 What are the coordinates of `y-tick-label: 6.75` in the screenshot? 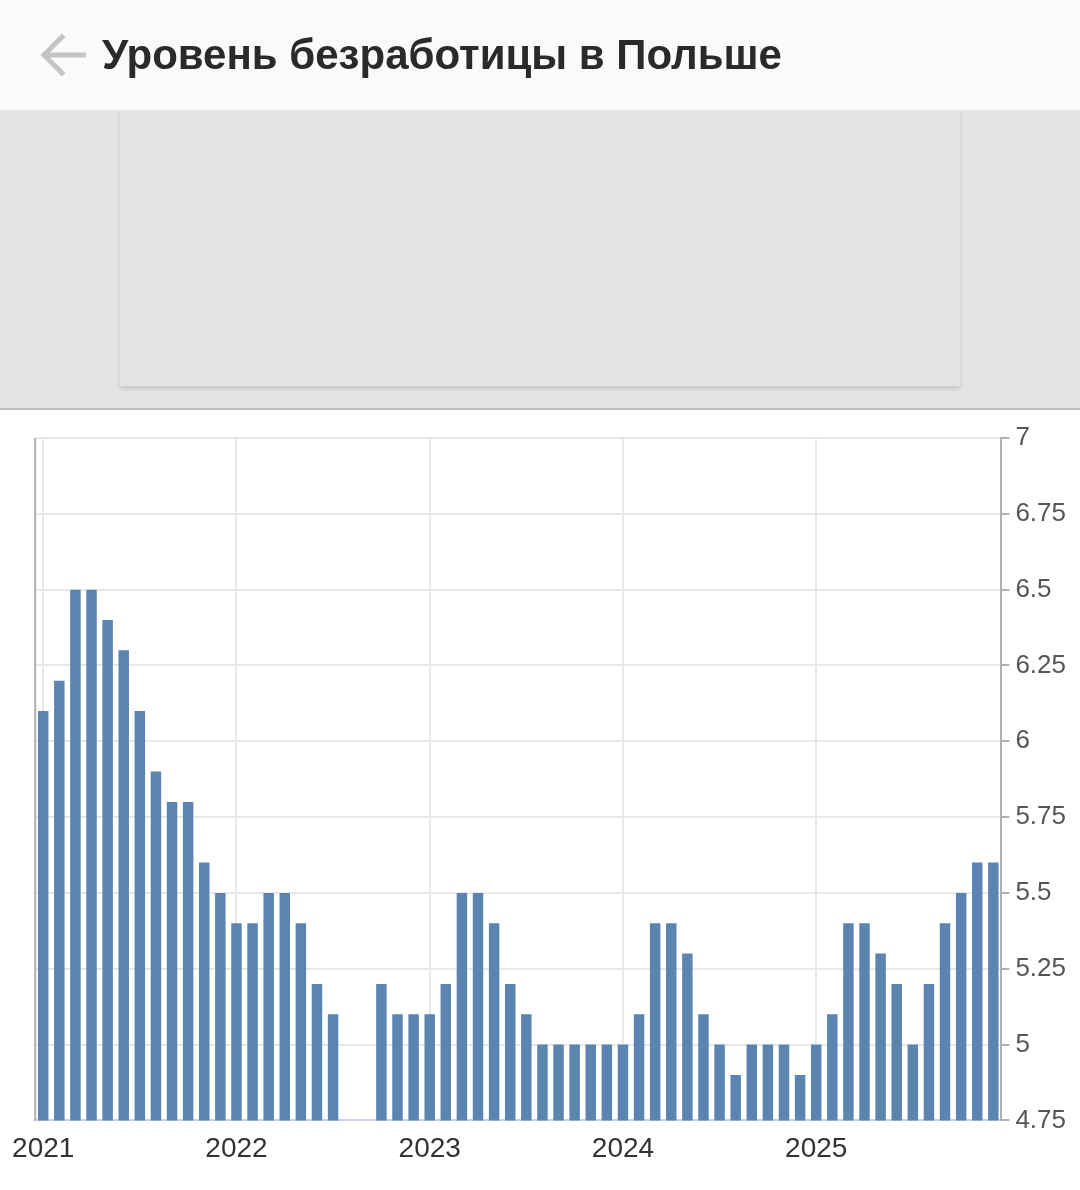 It's located at (1041, 511).